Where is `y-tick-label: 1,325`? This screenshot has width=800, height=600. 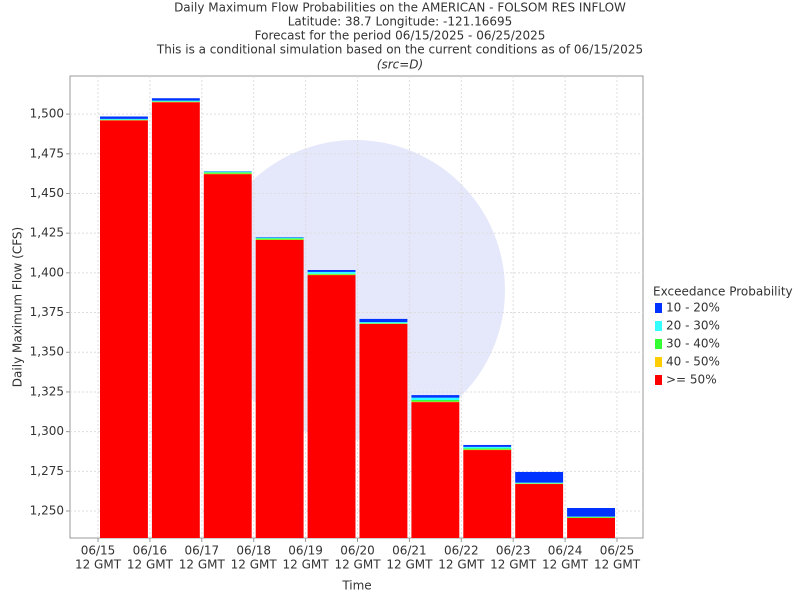 y-tick-label: 1,325 is located at coordinates (47, 391).